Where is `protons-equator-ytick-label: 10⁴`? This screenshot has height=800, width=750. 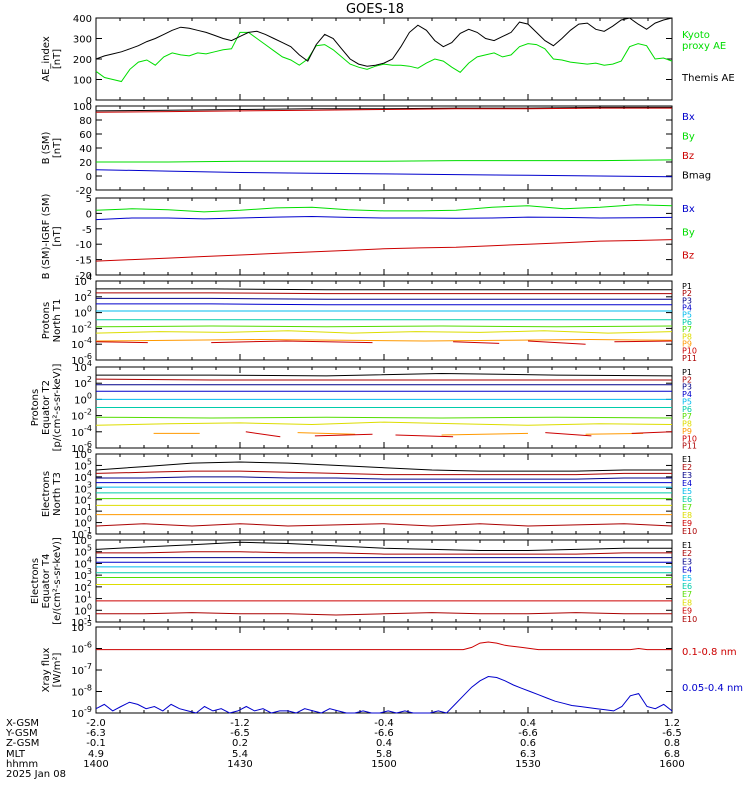
protons-equator-ytick-label: 10⁴ is located at coordinates (83, 366).